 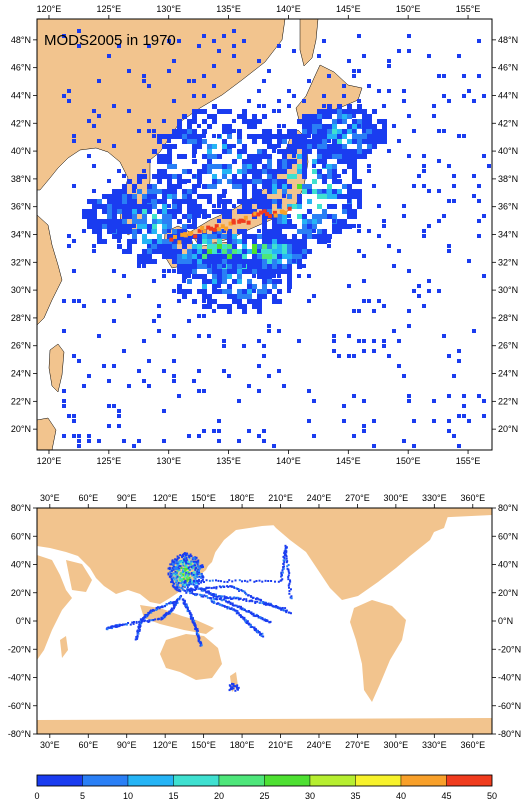 I want to click on south-america-shape, so click(x=378, y=651).